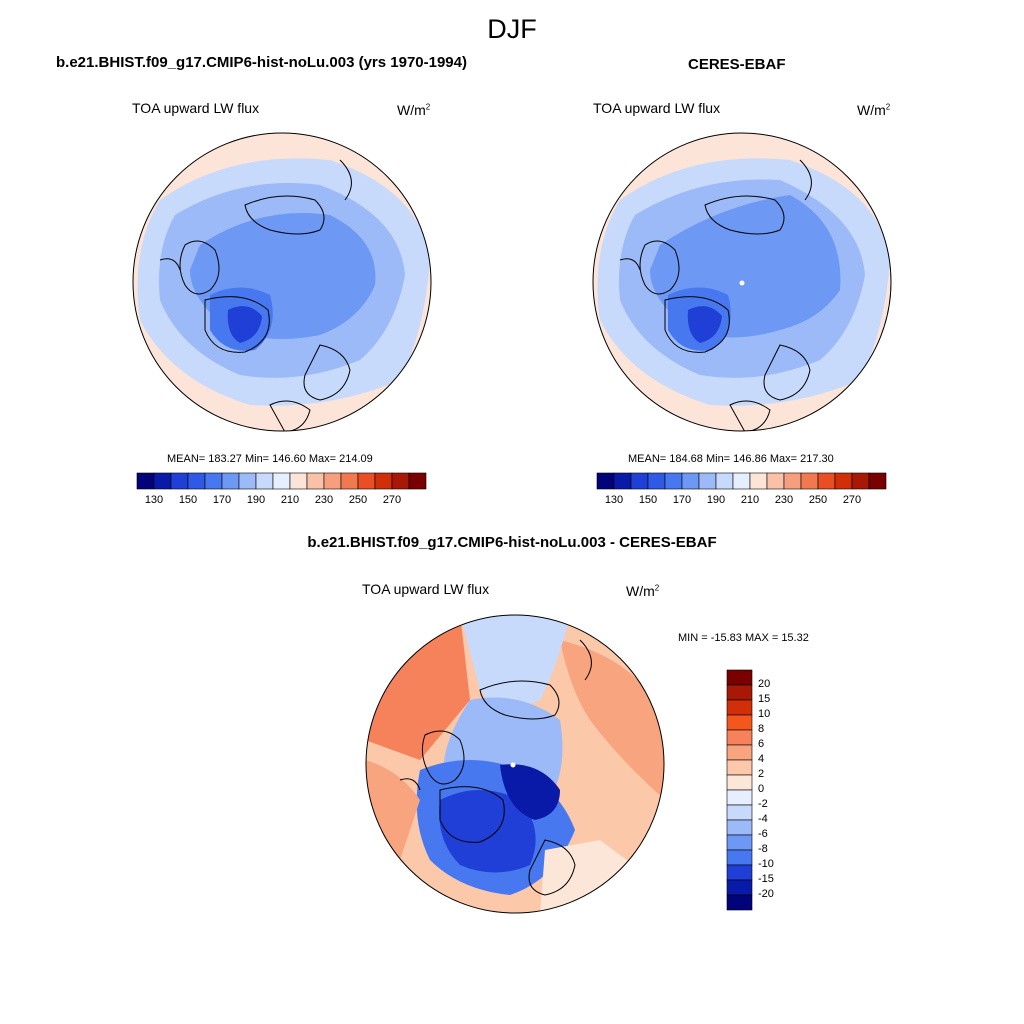  What do you see at coordinates (763, 849) in the screenshot?
I see `diff-colorbar-tick-label: -8` at bounding box center [763, 849].